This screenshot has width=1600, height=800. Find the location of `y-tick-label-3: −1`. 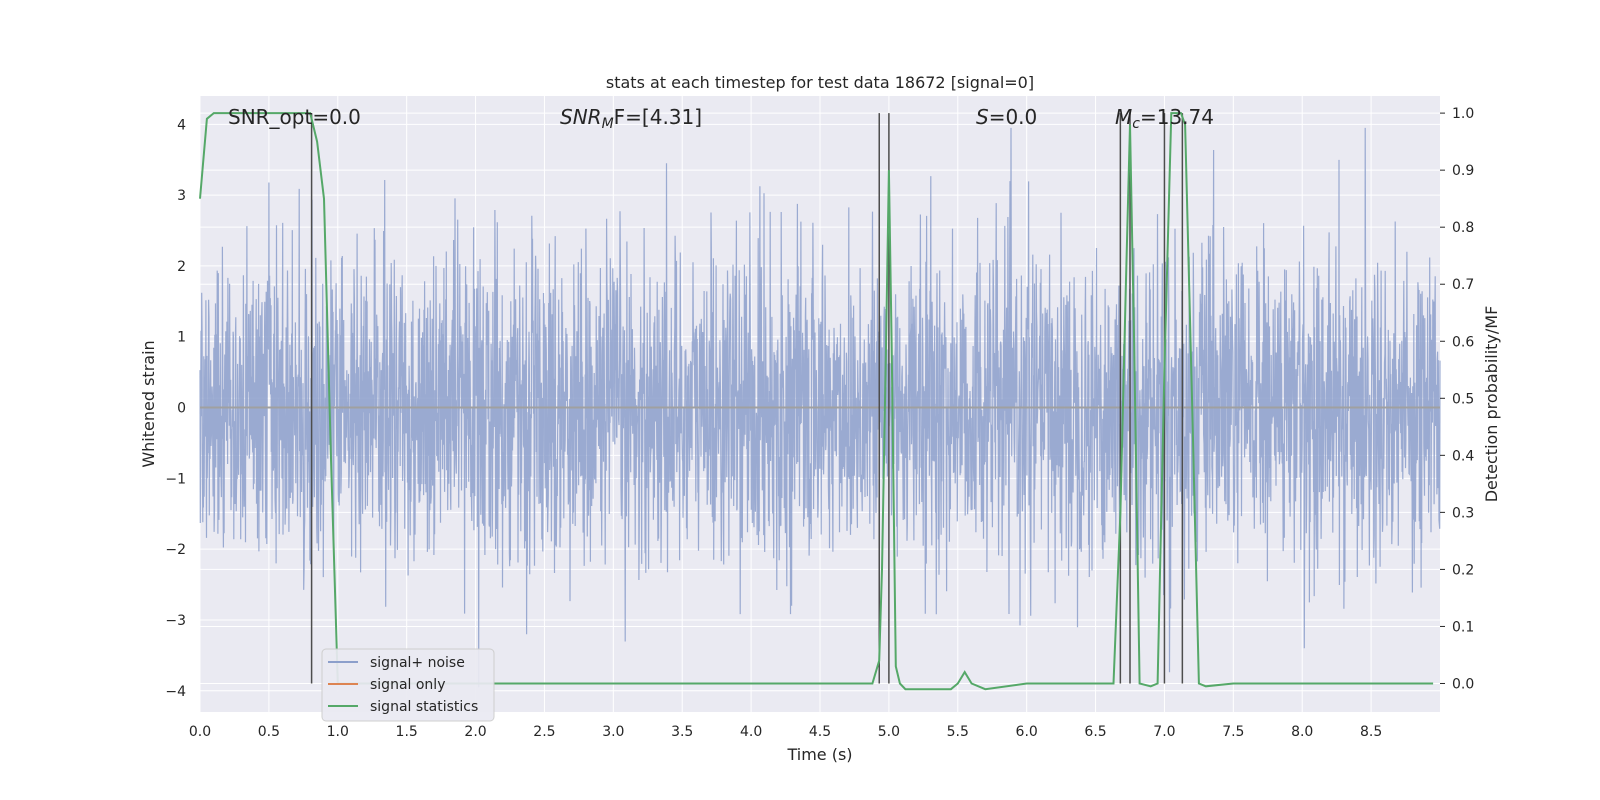

y-tick-label-3: −1 is located at coordinates (175, 479).